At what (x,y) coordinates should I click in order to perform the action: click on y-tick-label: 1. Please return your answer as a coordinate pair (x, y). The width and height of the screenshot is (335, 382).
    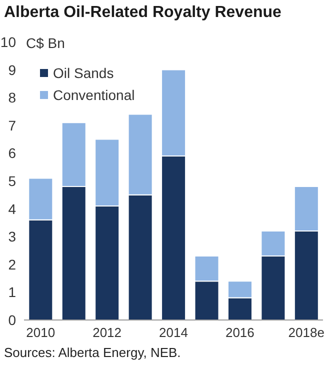
    Looking at the image, I should click on (12, 292).